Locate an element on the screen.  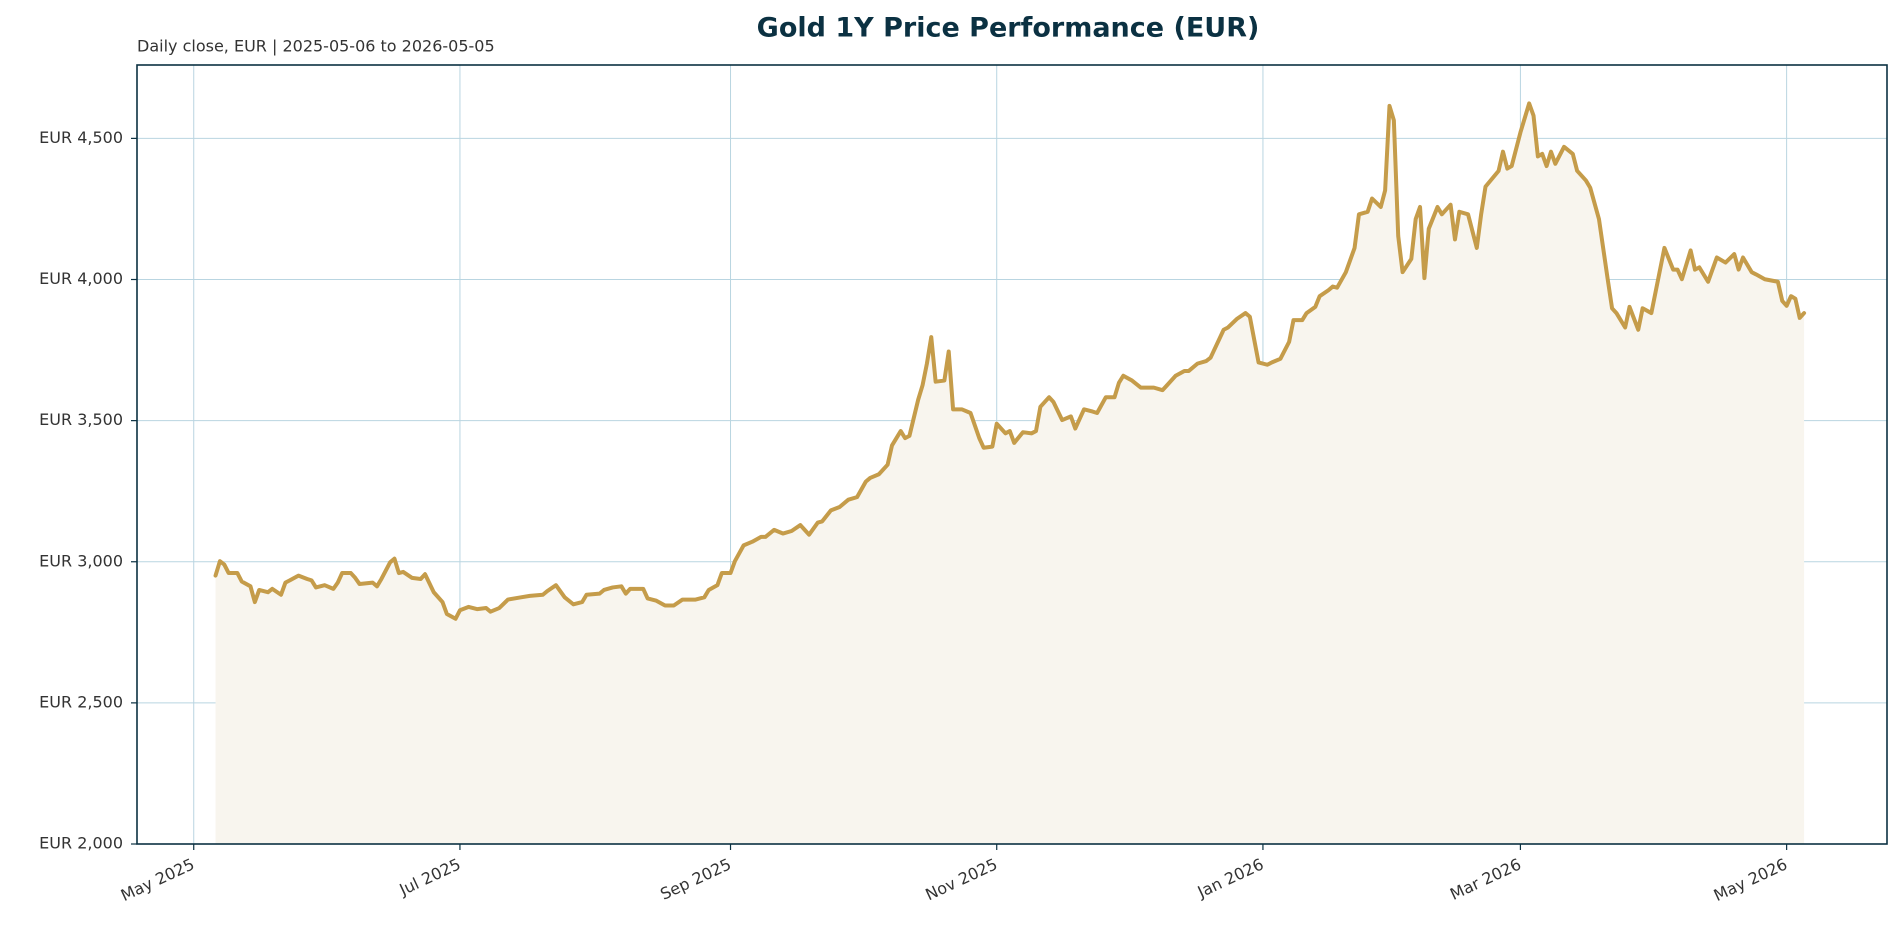
x-tick-label: Sep 2025 is located at coordinates (695, 878).